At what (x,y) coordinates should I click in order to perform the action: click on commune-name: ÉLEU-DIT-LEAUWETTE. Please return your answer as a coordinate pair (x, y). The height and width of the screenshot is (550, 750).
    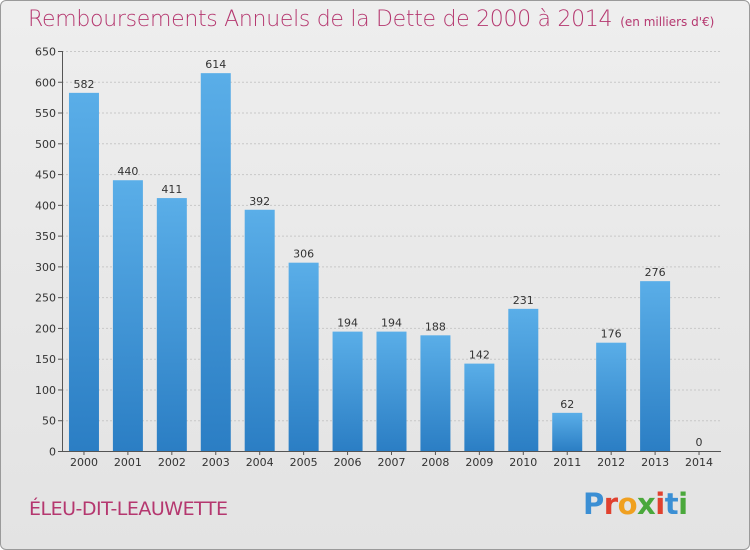
    Looking at the image, I should click on (128, 509).